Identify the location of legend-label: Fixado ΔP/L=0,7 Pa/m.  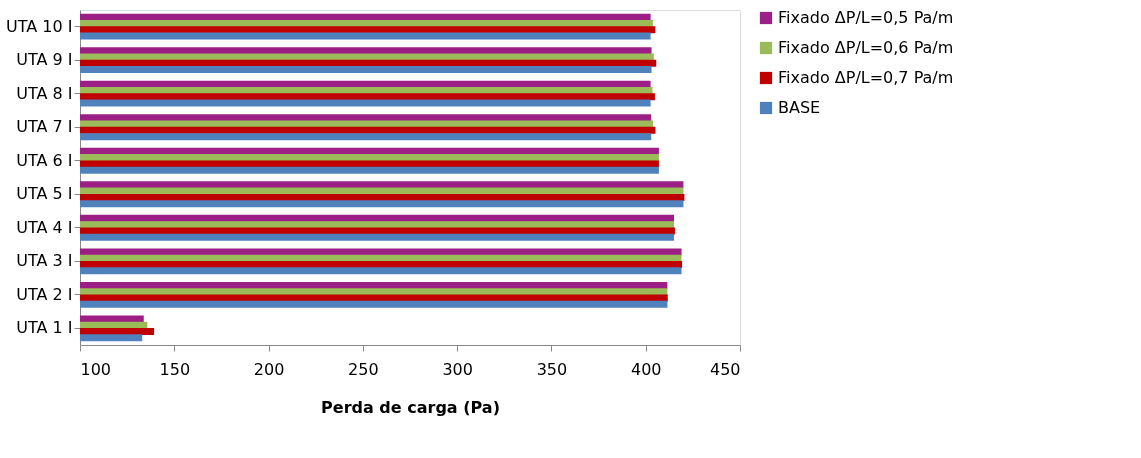
(866, 77).